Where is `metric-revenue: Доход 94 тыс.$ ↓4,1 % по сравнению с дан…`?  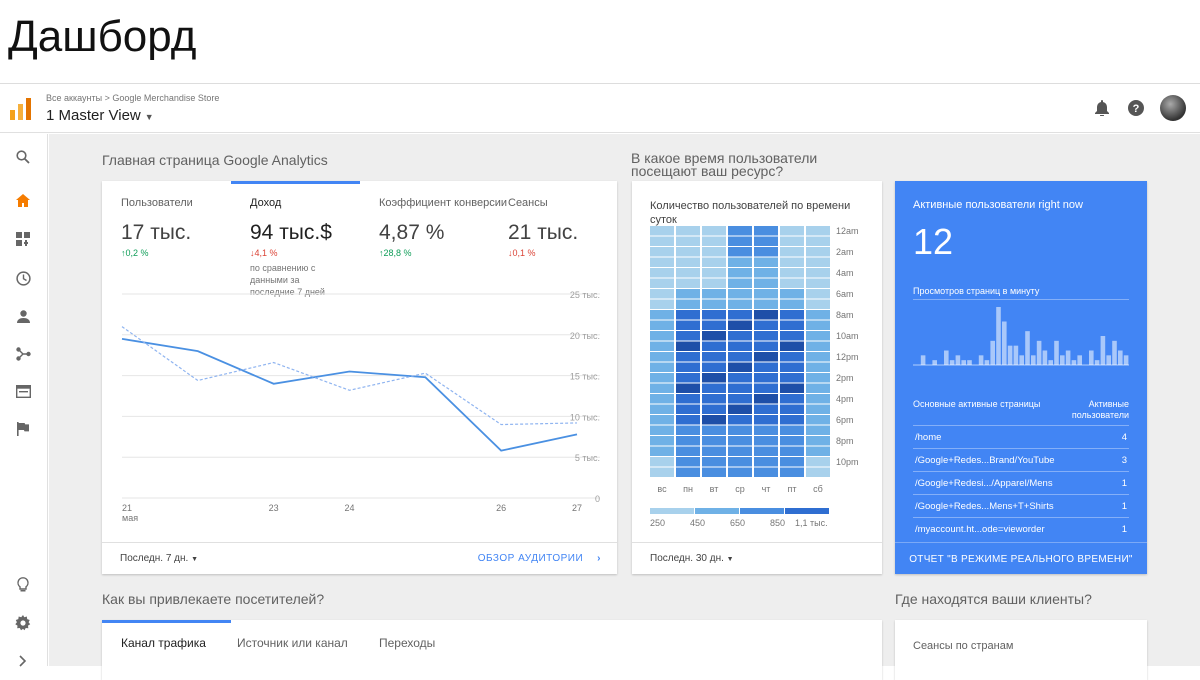 metric-revenue: Доход 94 тыс.$ ↓4,1 % по сравнению с дан… is located at coordinates (295, 247).